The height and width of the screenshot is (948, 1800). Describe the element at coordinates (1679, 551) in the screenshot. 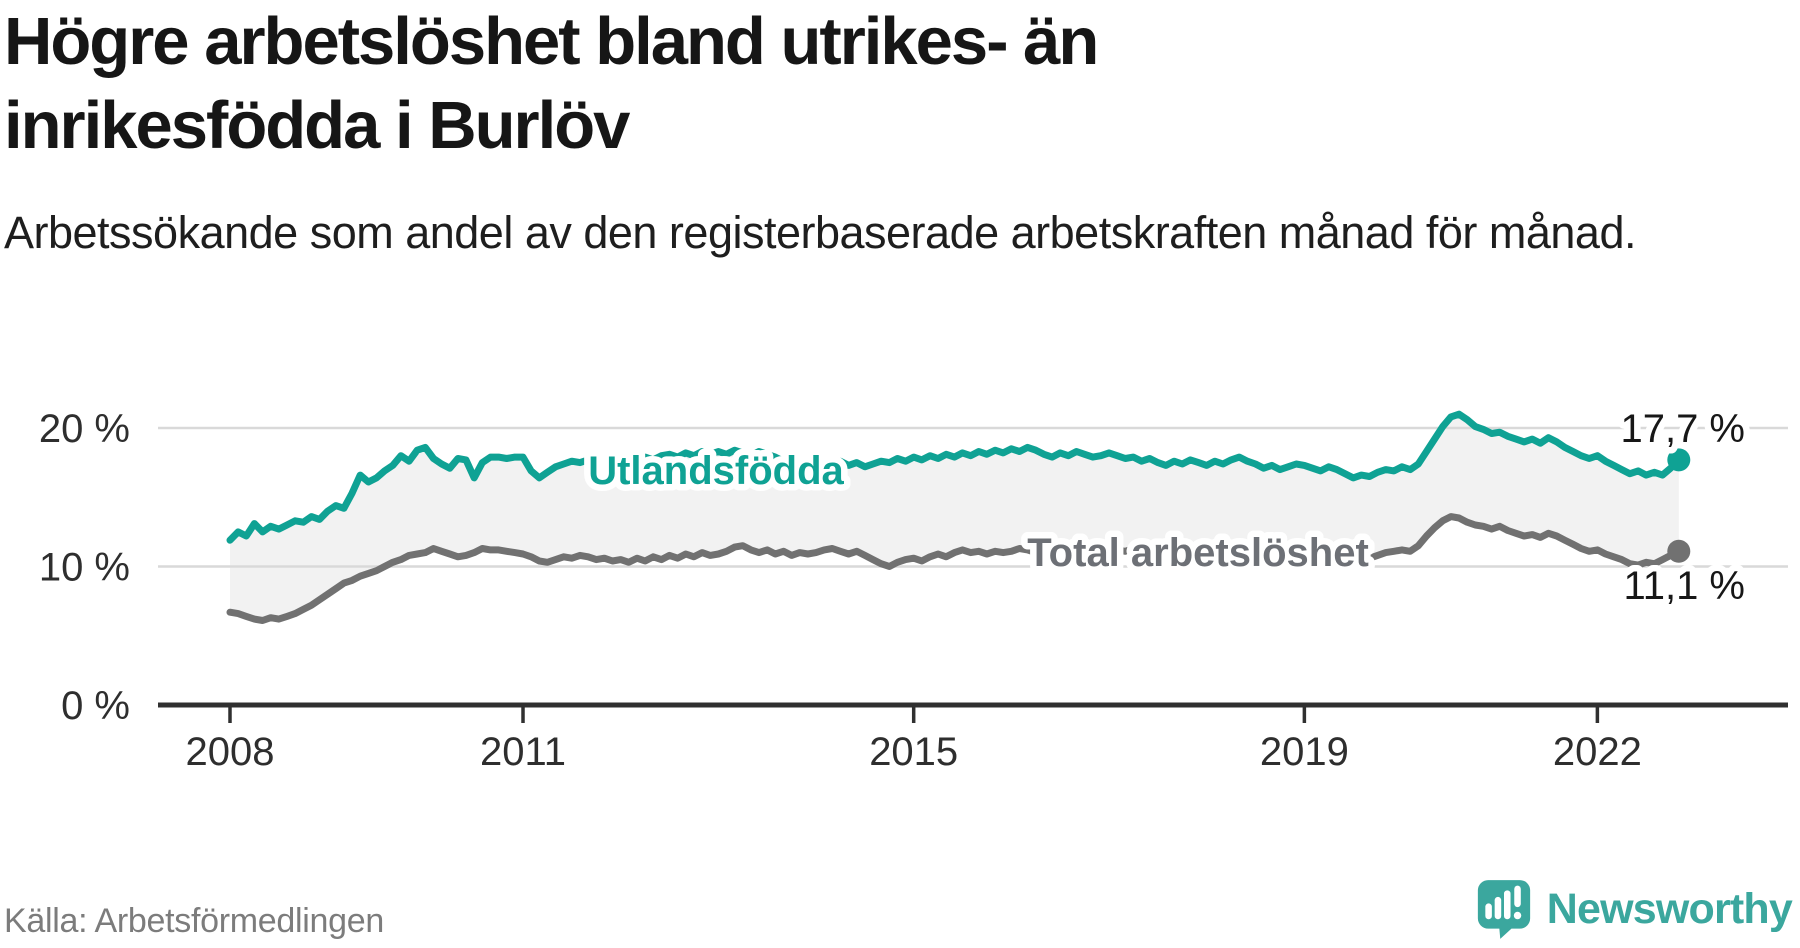

I see `end-dot-total` at that location.